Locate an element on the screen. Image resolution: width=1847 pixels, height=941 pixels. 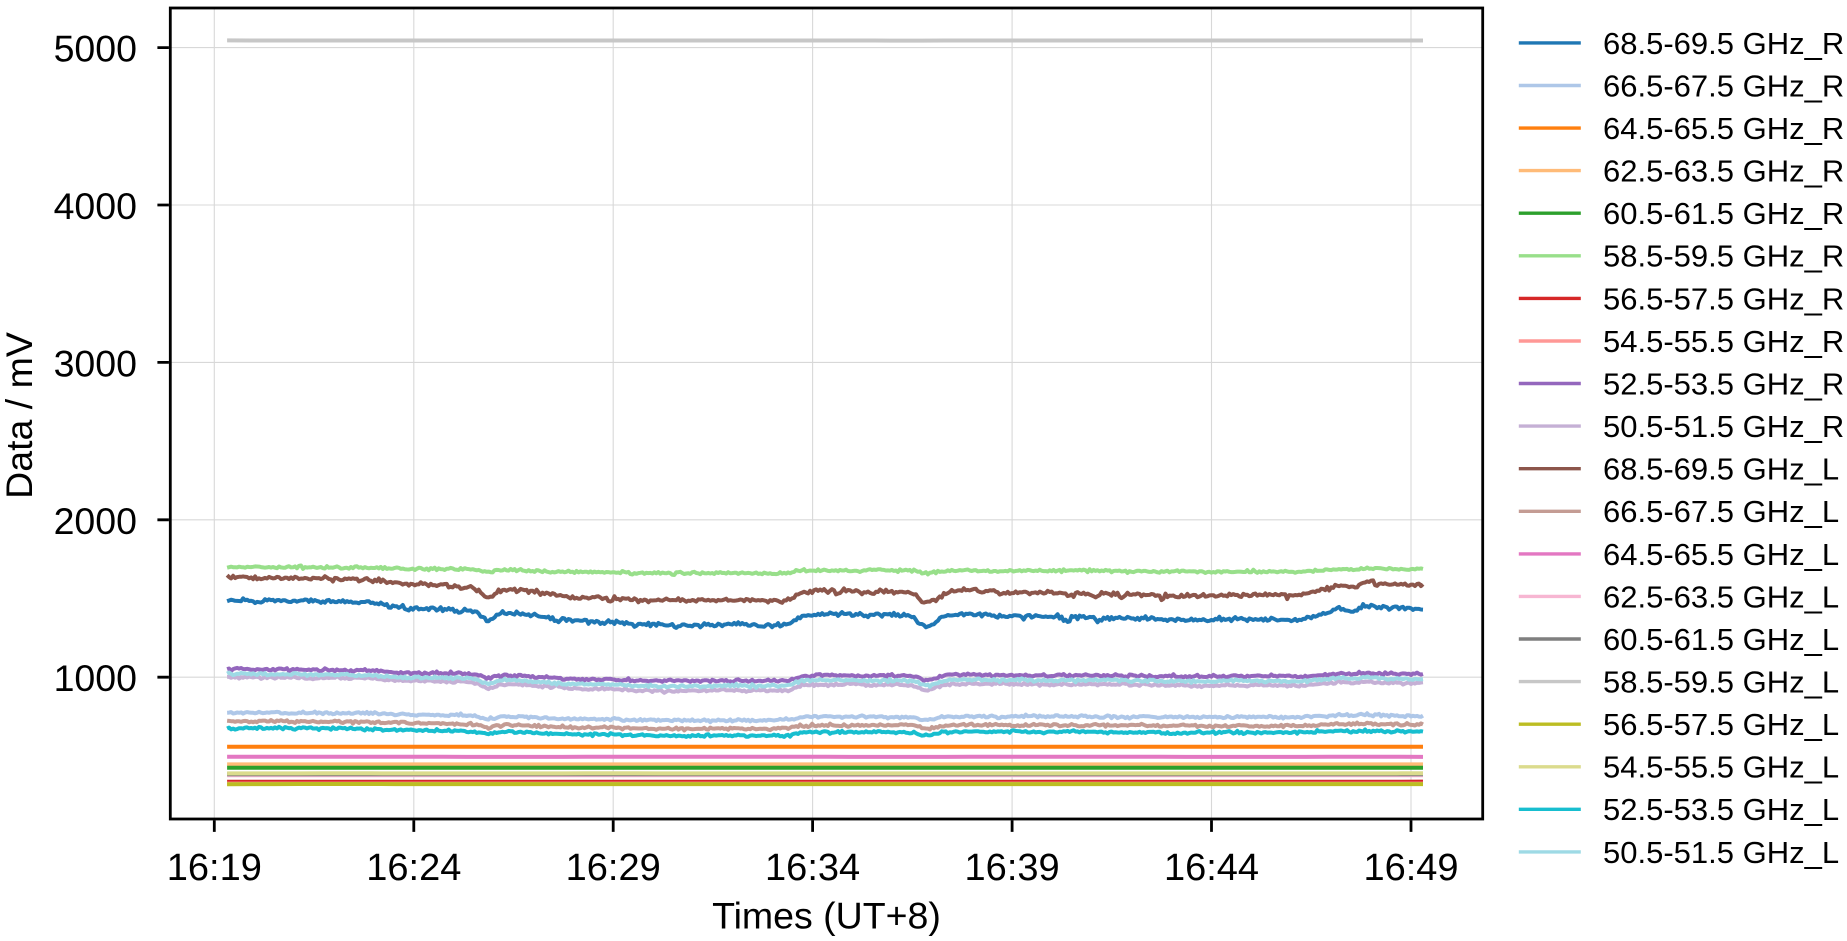
svg-text: 68.5-69.5 GHz_L is located at coordinates (1721, 469).